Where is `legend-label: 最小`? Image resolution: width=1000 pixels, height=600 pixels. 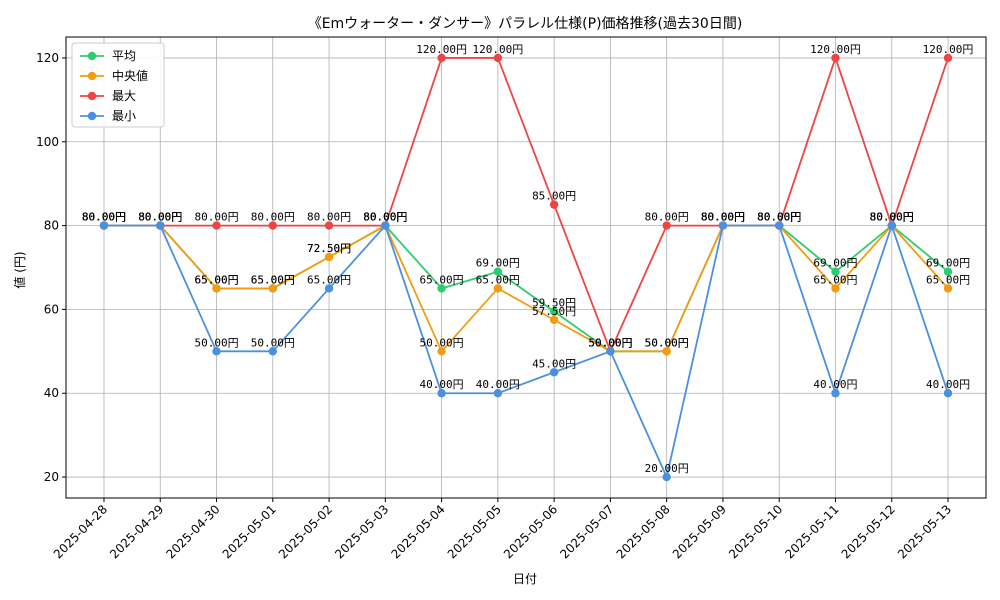 legend-label: 最小 is located at coordinates (124, 116).